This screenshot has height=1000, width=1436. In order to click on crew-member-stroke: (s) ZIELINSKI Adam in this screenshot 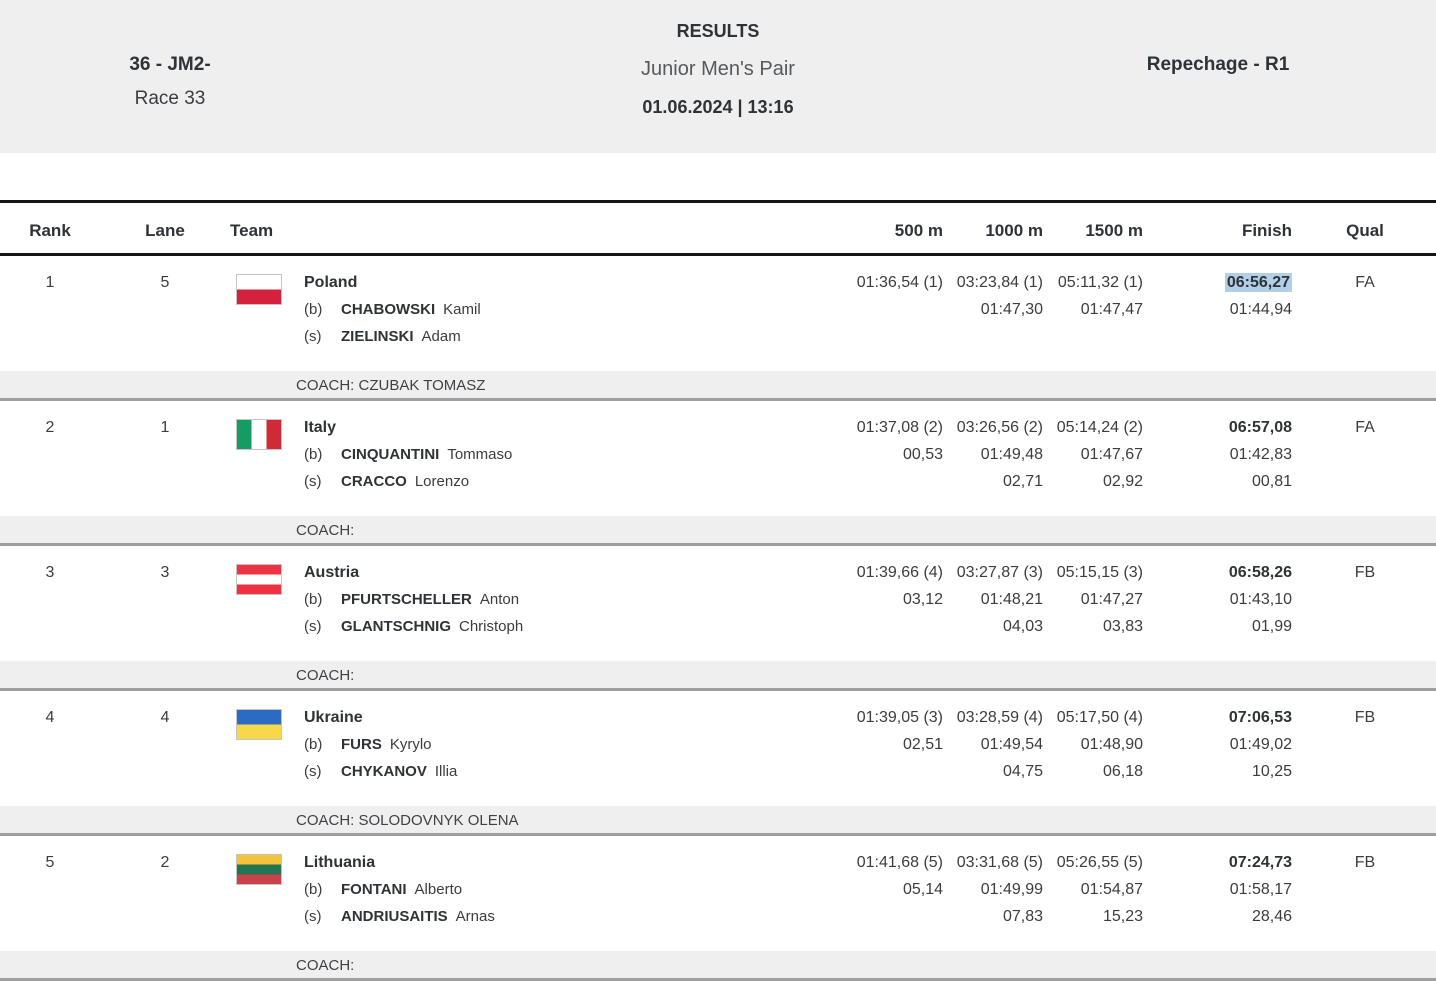, I will do `click(392, 336)`.